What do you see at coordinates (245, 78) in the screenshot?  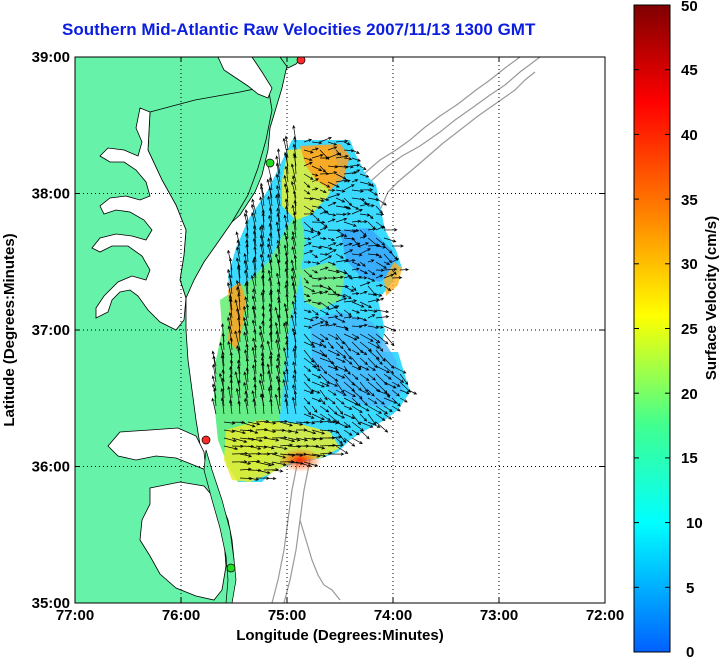 I see `delaware-bay` at bounding box center [245, 78].